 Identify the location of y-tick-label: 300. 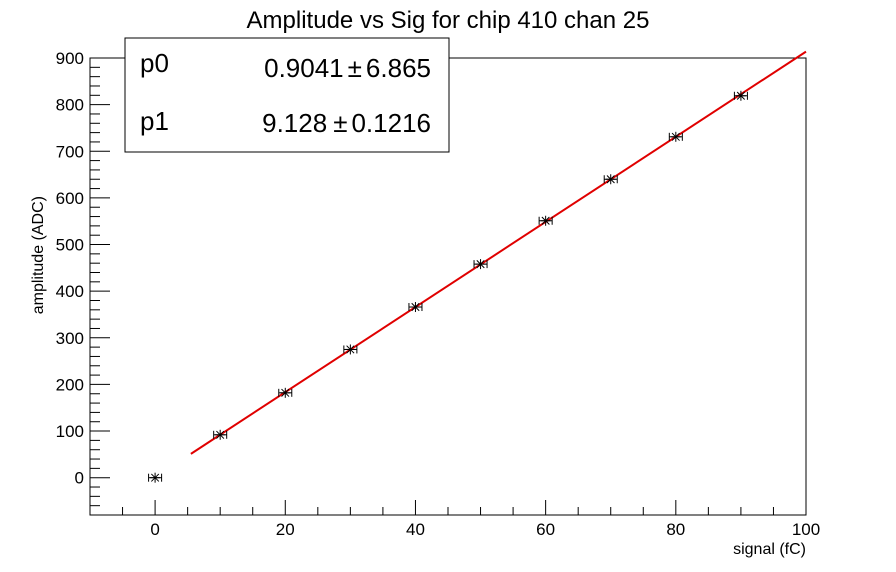
(70, 338).